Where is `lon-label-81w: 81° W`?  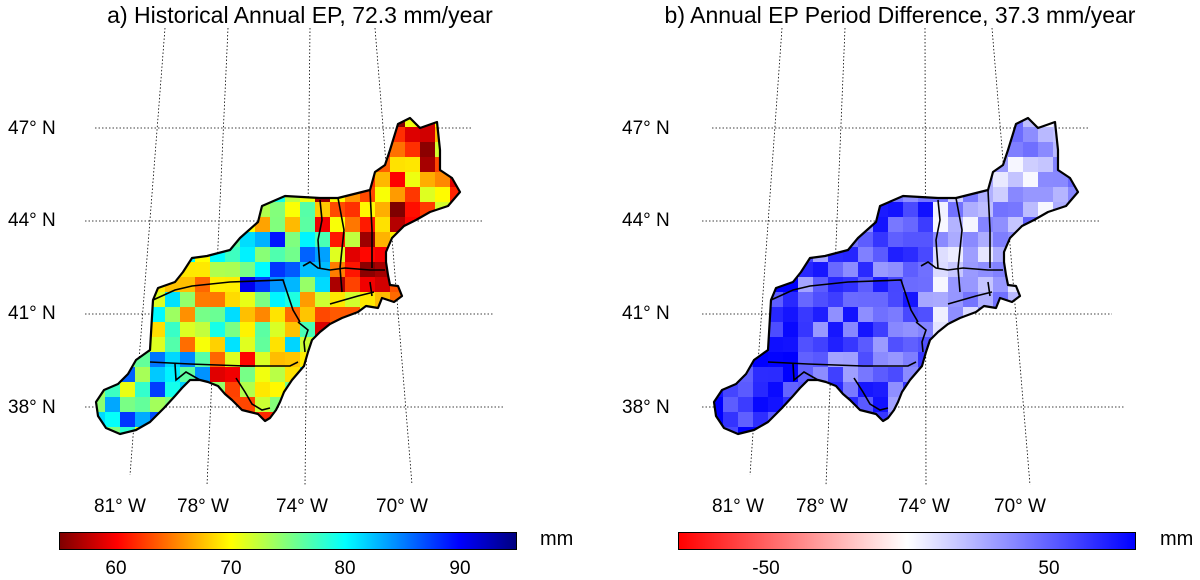
lon-label-81w: 81° W is located at coordinates (120, 506).